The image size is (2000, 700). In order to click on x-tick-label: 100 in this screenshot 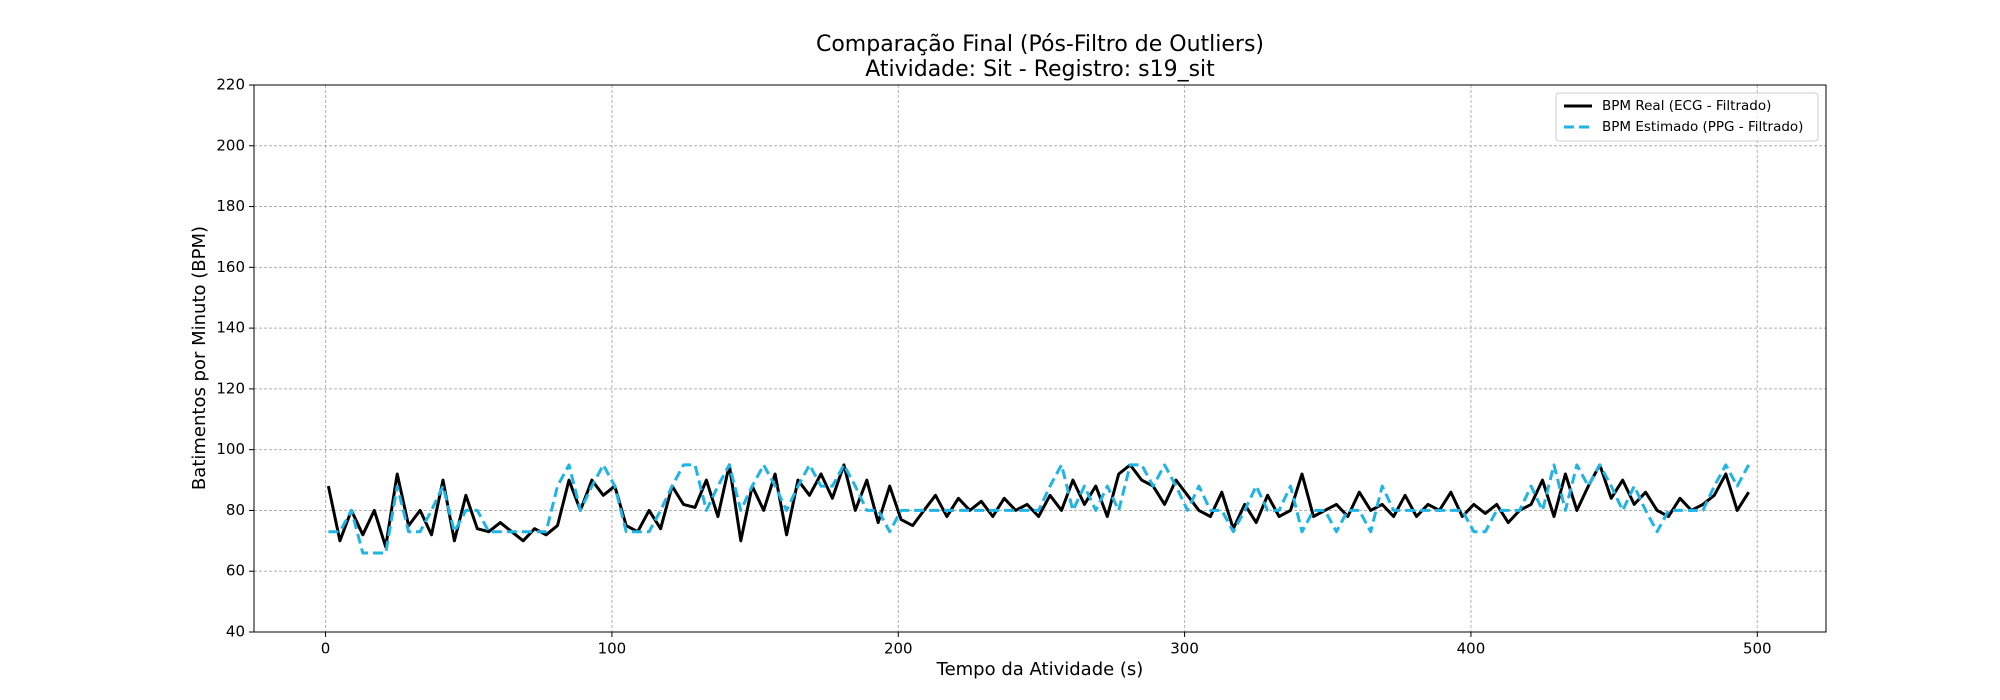, I will do `click(612, 649)`.